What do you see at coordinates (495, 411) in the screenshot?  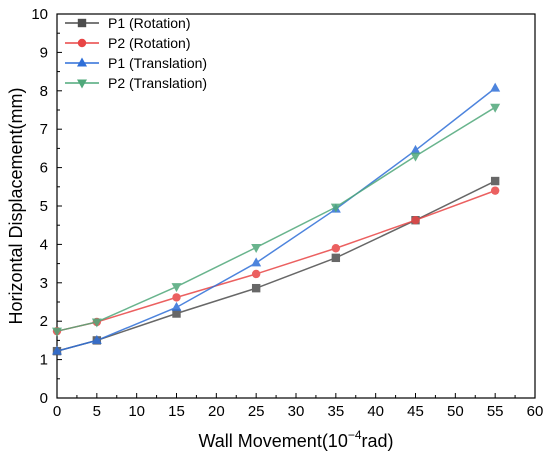 I see `x-tick-label: 55` at bounding box center [495, 411].